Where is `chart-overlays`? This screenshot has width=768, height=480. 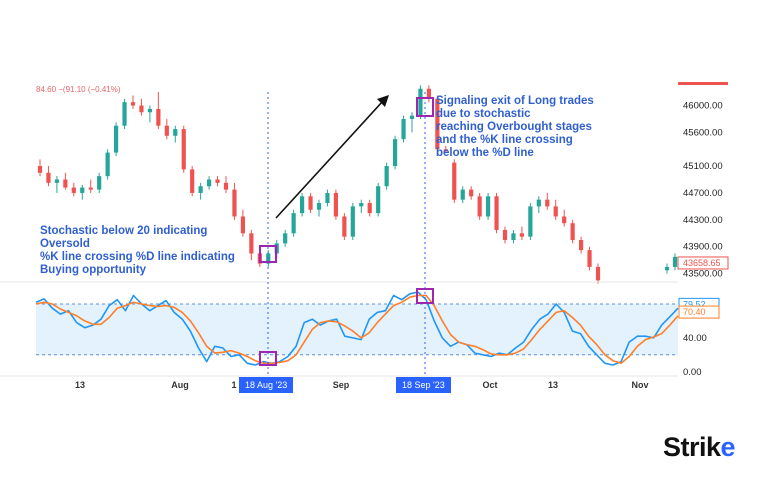 chart-overlays is located at coordinates (346, 234).